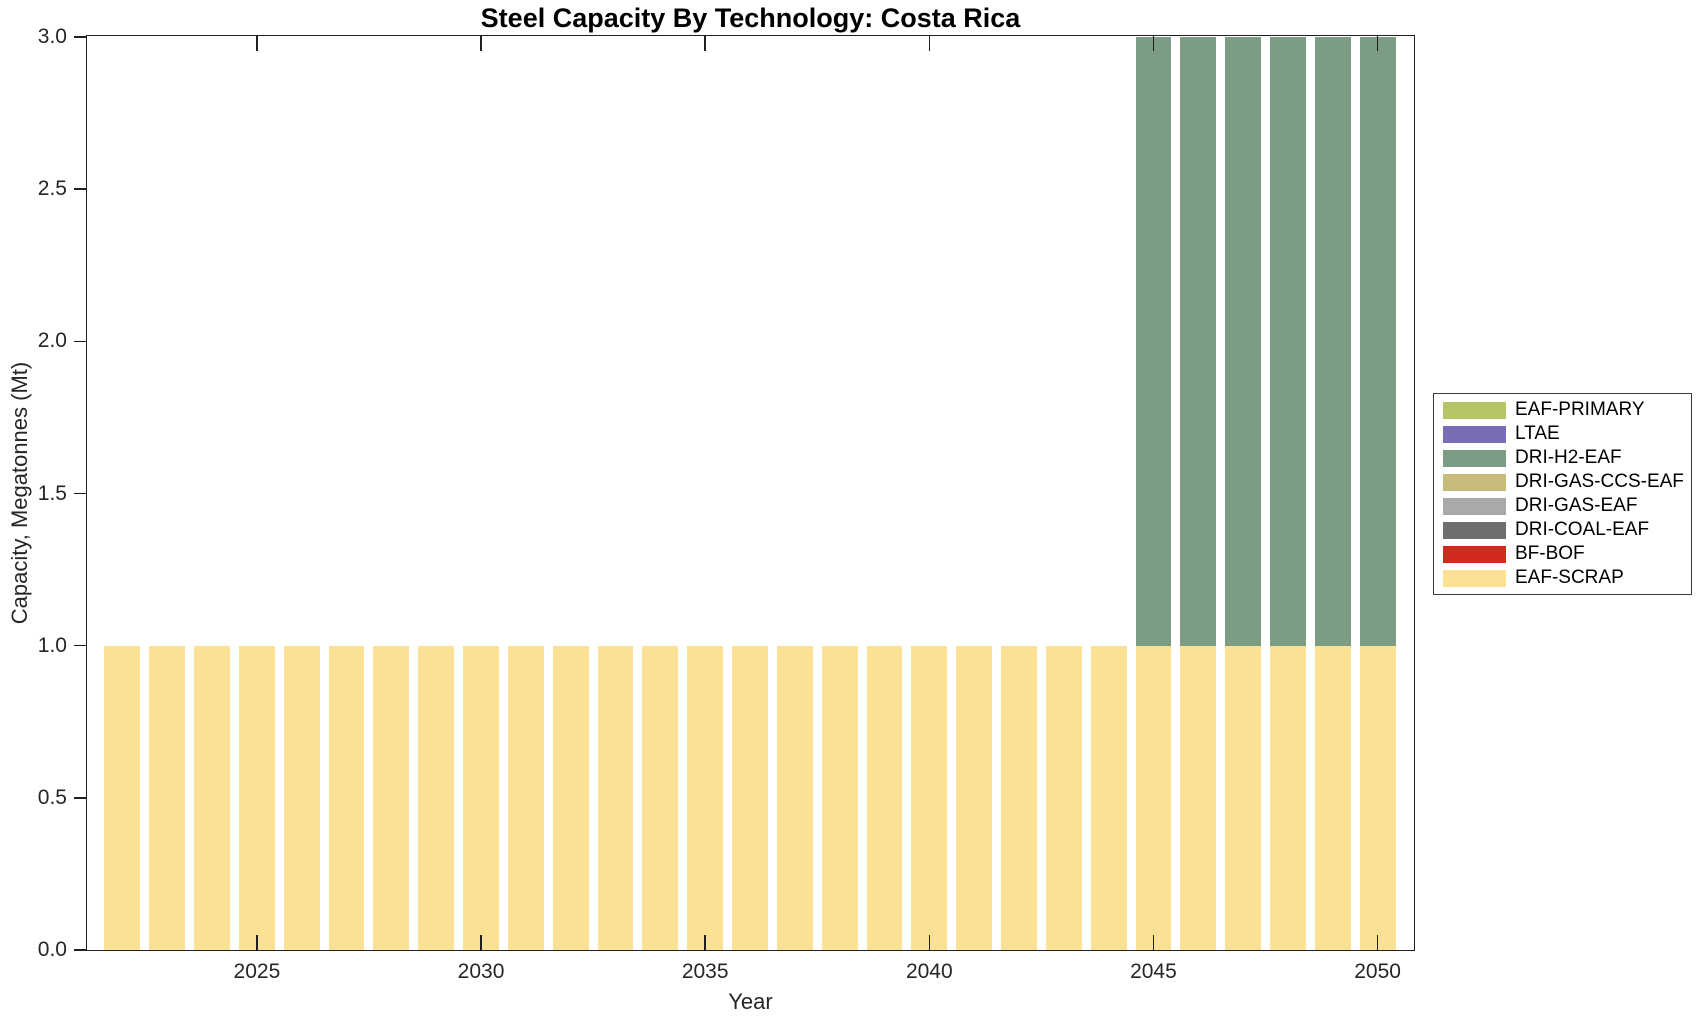 Image resolution: width=1696 pixels, height=1021 pixels. What do you see at coordinates (929, 971) in the screenshot?
I see `x-tick-label: 2040` at bounding box center [929, 971].